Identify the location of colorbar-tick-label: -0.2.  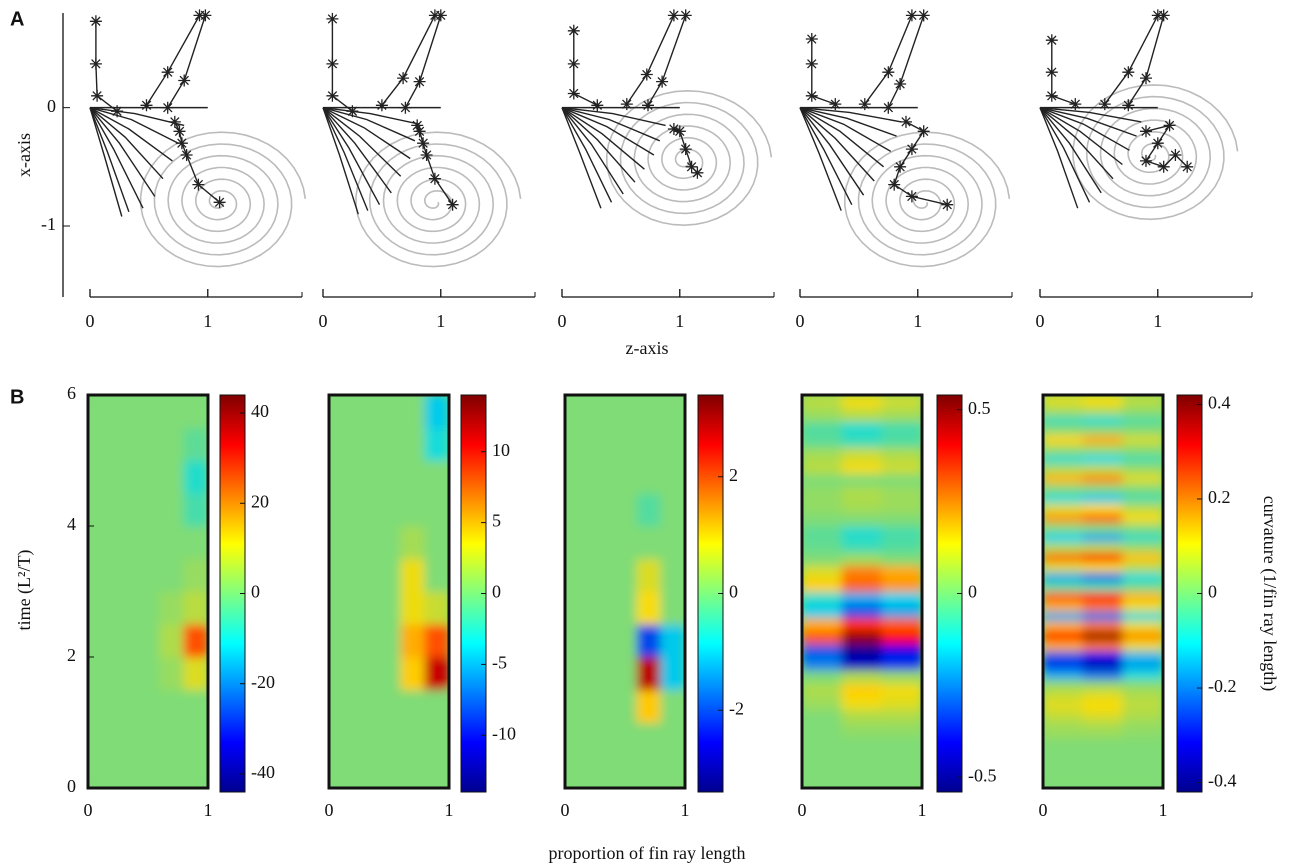
(1222, 686).